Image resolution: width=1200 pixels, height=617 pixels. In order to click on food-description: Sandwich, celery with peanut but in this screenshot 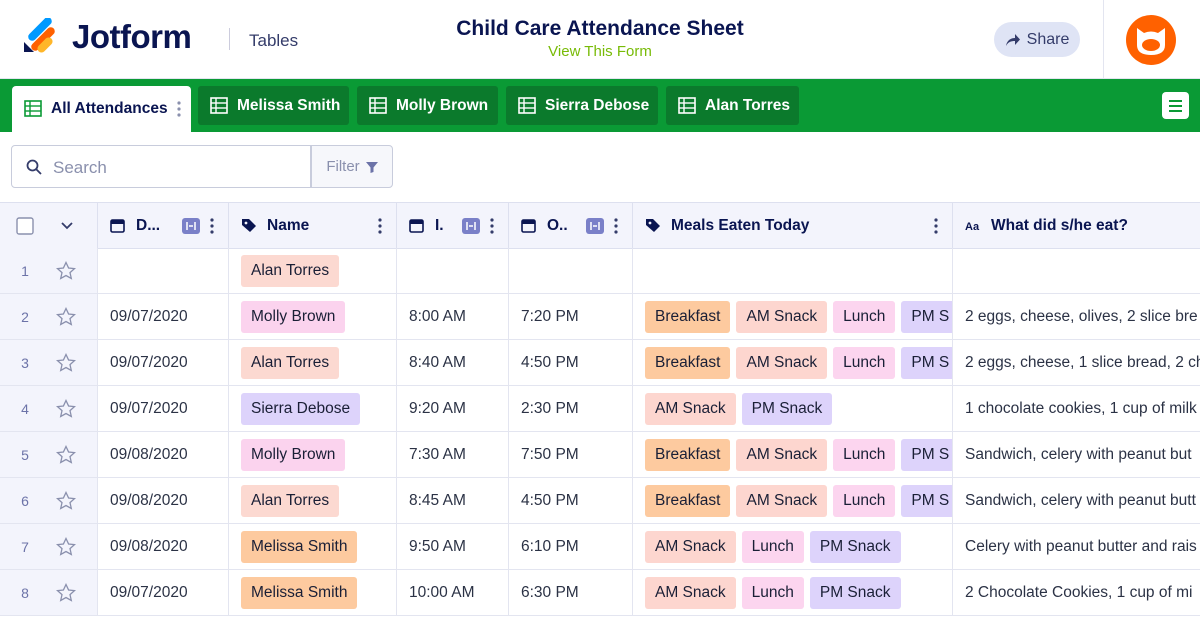, I will do `click(1078, 454)`.